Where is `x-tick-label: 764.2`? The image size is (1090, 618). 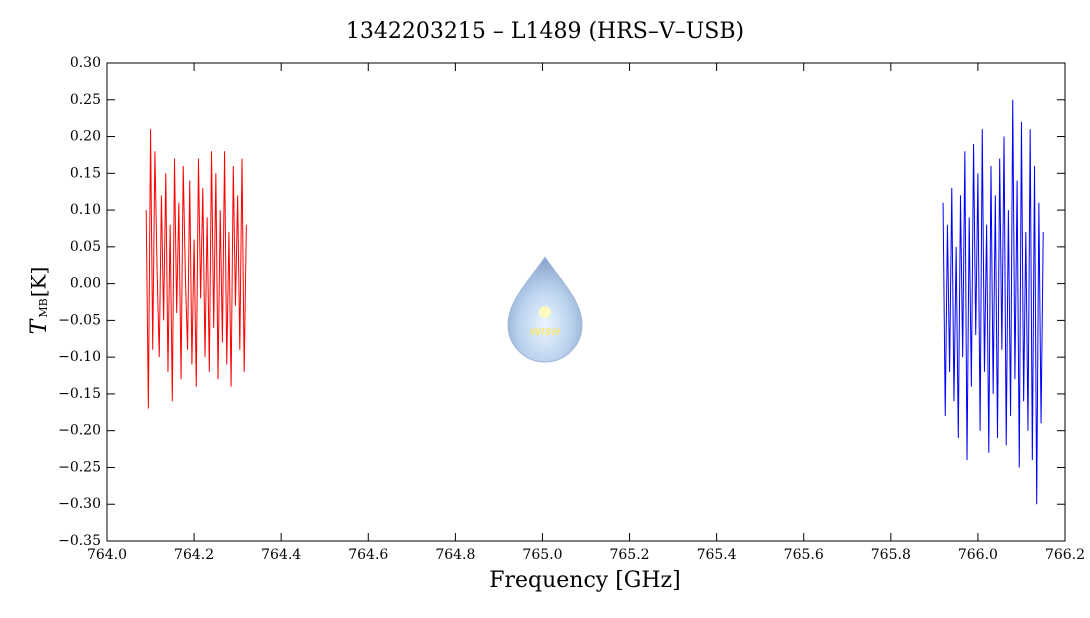 x-tick-label: 764.2 is located at coordinates (194, 555).